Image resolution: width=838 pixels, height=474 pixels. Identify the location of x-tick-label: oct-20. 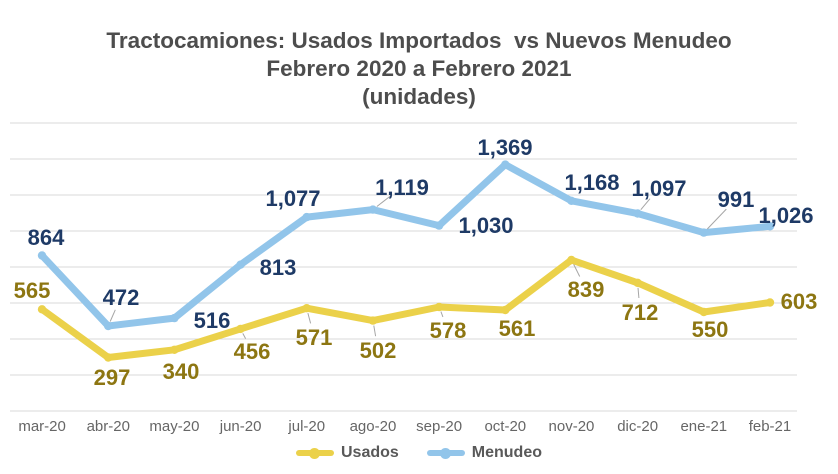
(505, 426).